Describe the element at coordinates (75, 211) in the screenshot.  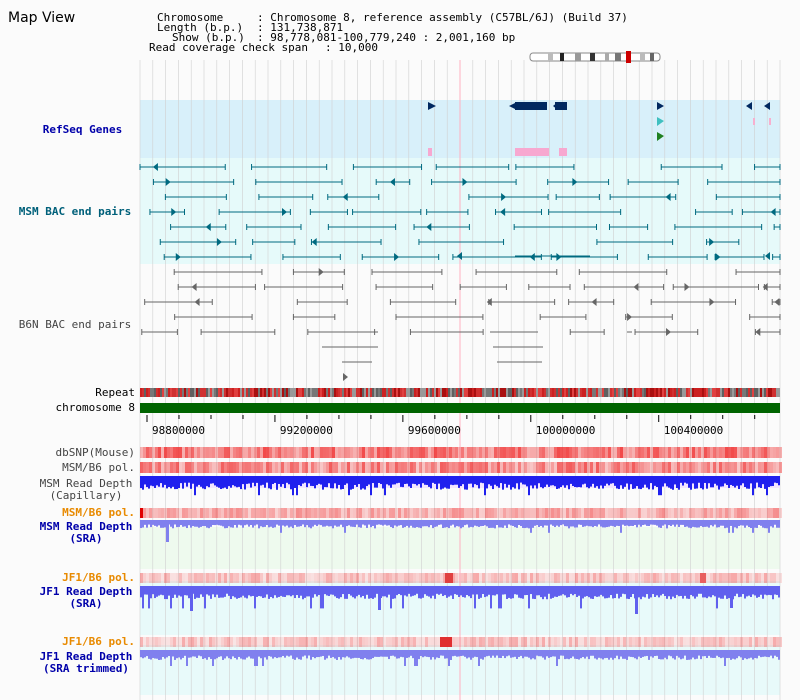
I see `track-label-msm-bac: MSM BAC end pairs` at that location.